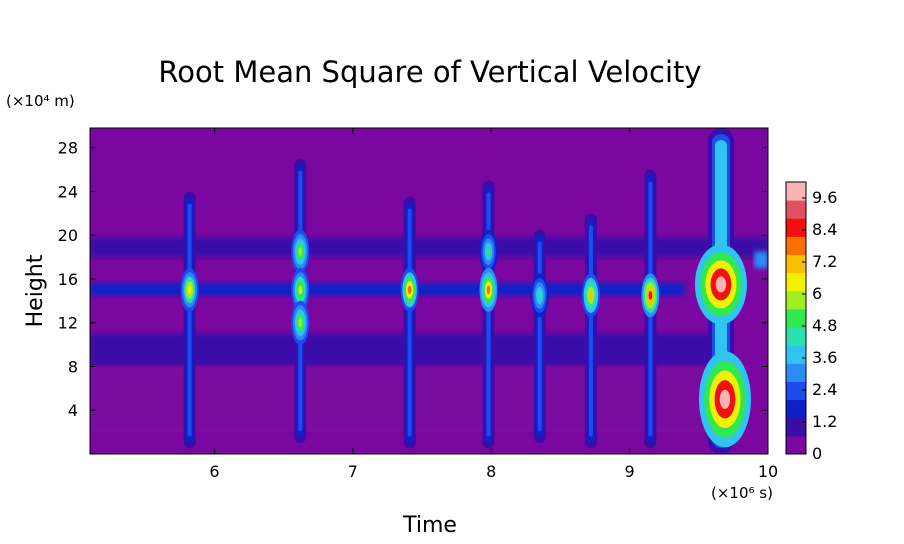 The width and height of the screenshot is (904, 544). I want to click on colorbar-tick-label-0: 0, so click(817, 453).